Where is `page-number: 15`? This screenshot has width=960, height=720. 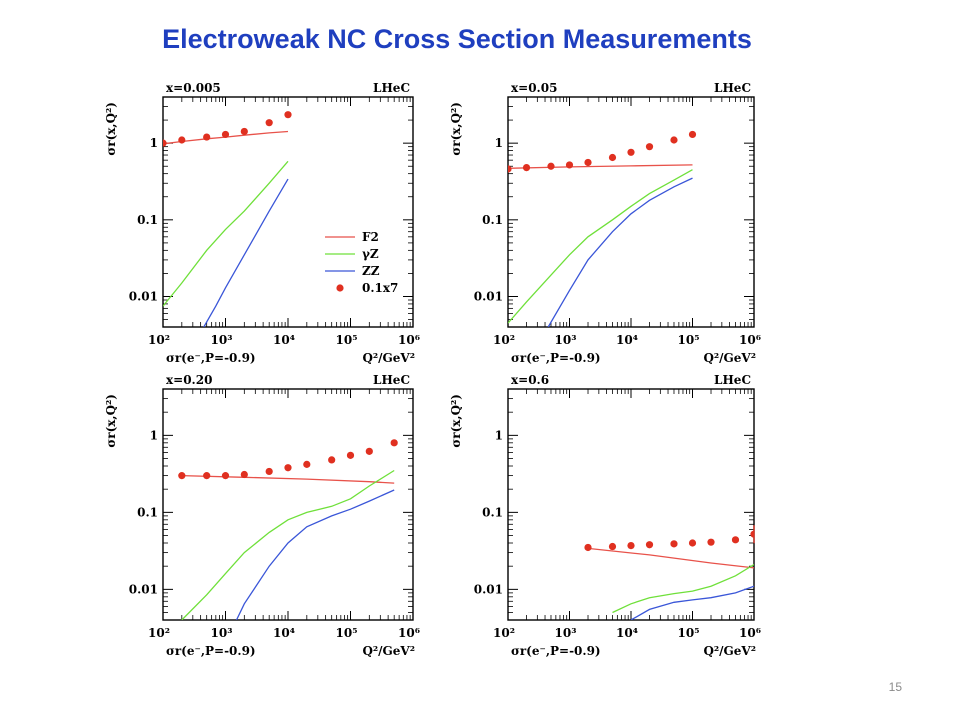 page-number: 15 is located at coordinates (895, 687).